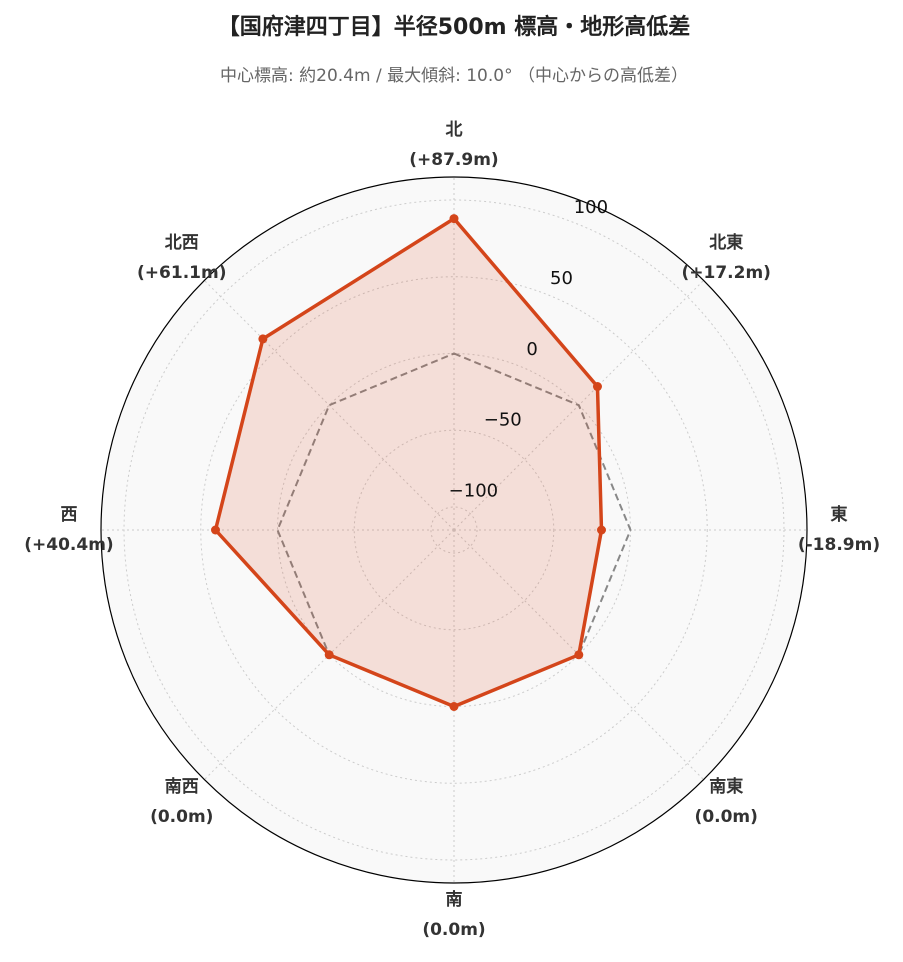 This screenshot has width=903, height=962. Describe the element at coordinates (182, 243) in the screenshot. I see `category-label: 北西` at that location.